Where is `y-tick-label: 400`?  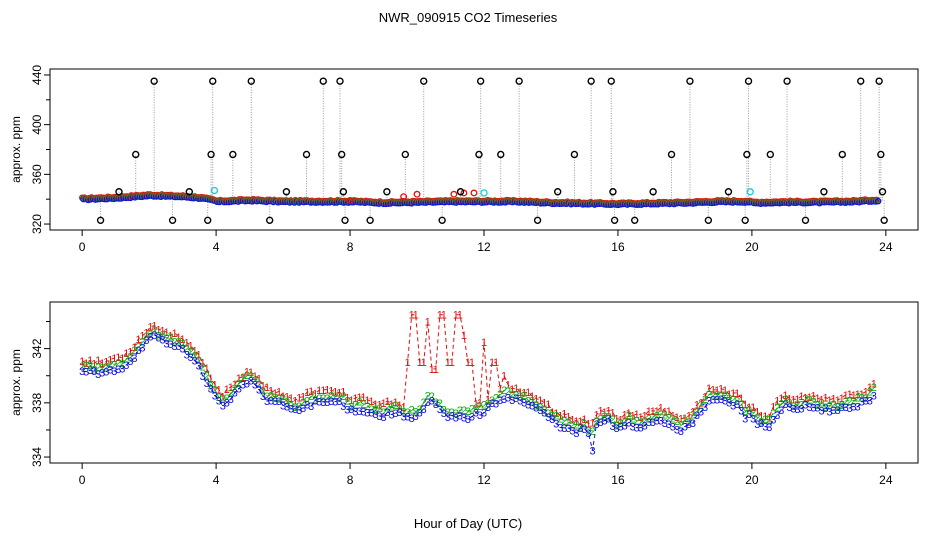
y-tick-label: 400 is located at coordinates (37, 124).